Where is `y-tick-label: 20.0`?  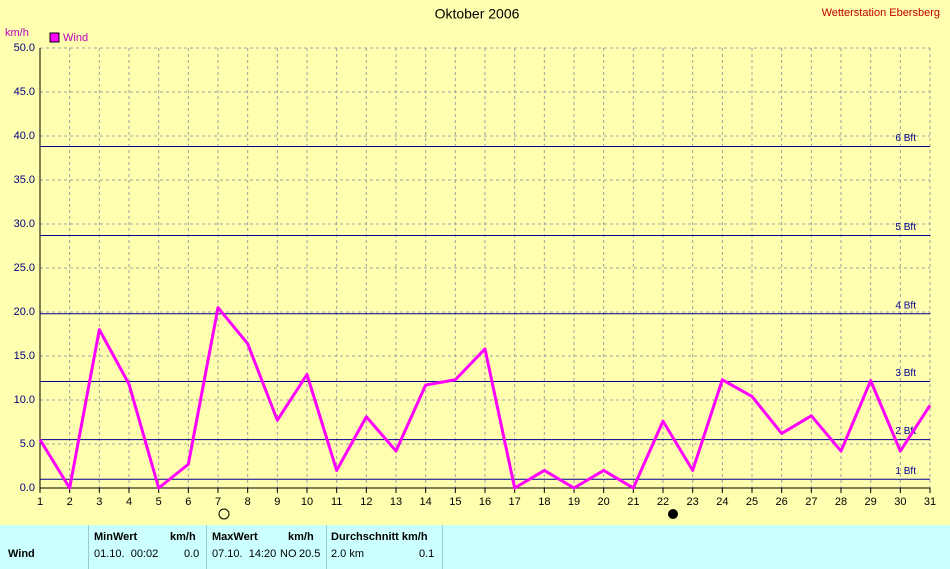 y-tick-label: 20.0 is located at coordinates (24, 312).